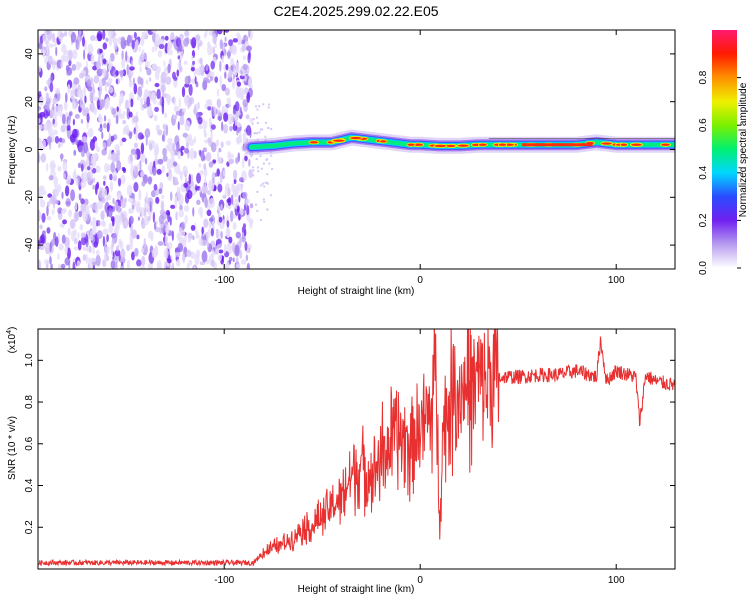 This screenshot has width=750, height=600. Describe the element at coordinates (420, 280) in the screenshot. I see `spectrogram-x-tick-label: 0` at that location.